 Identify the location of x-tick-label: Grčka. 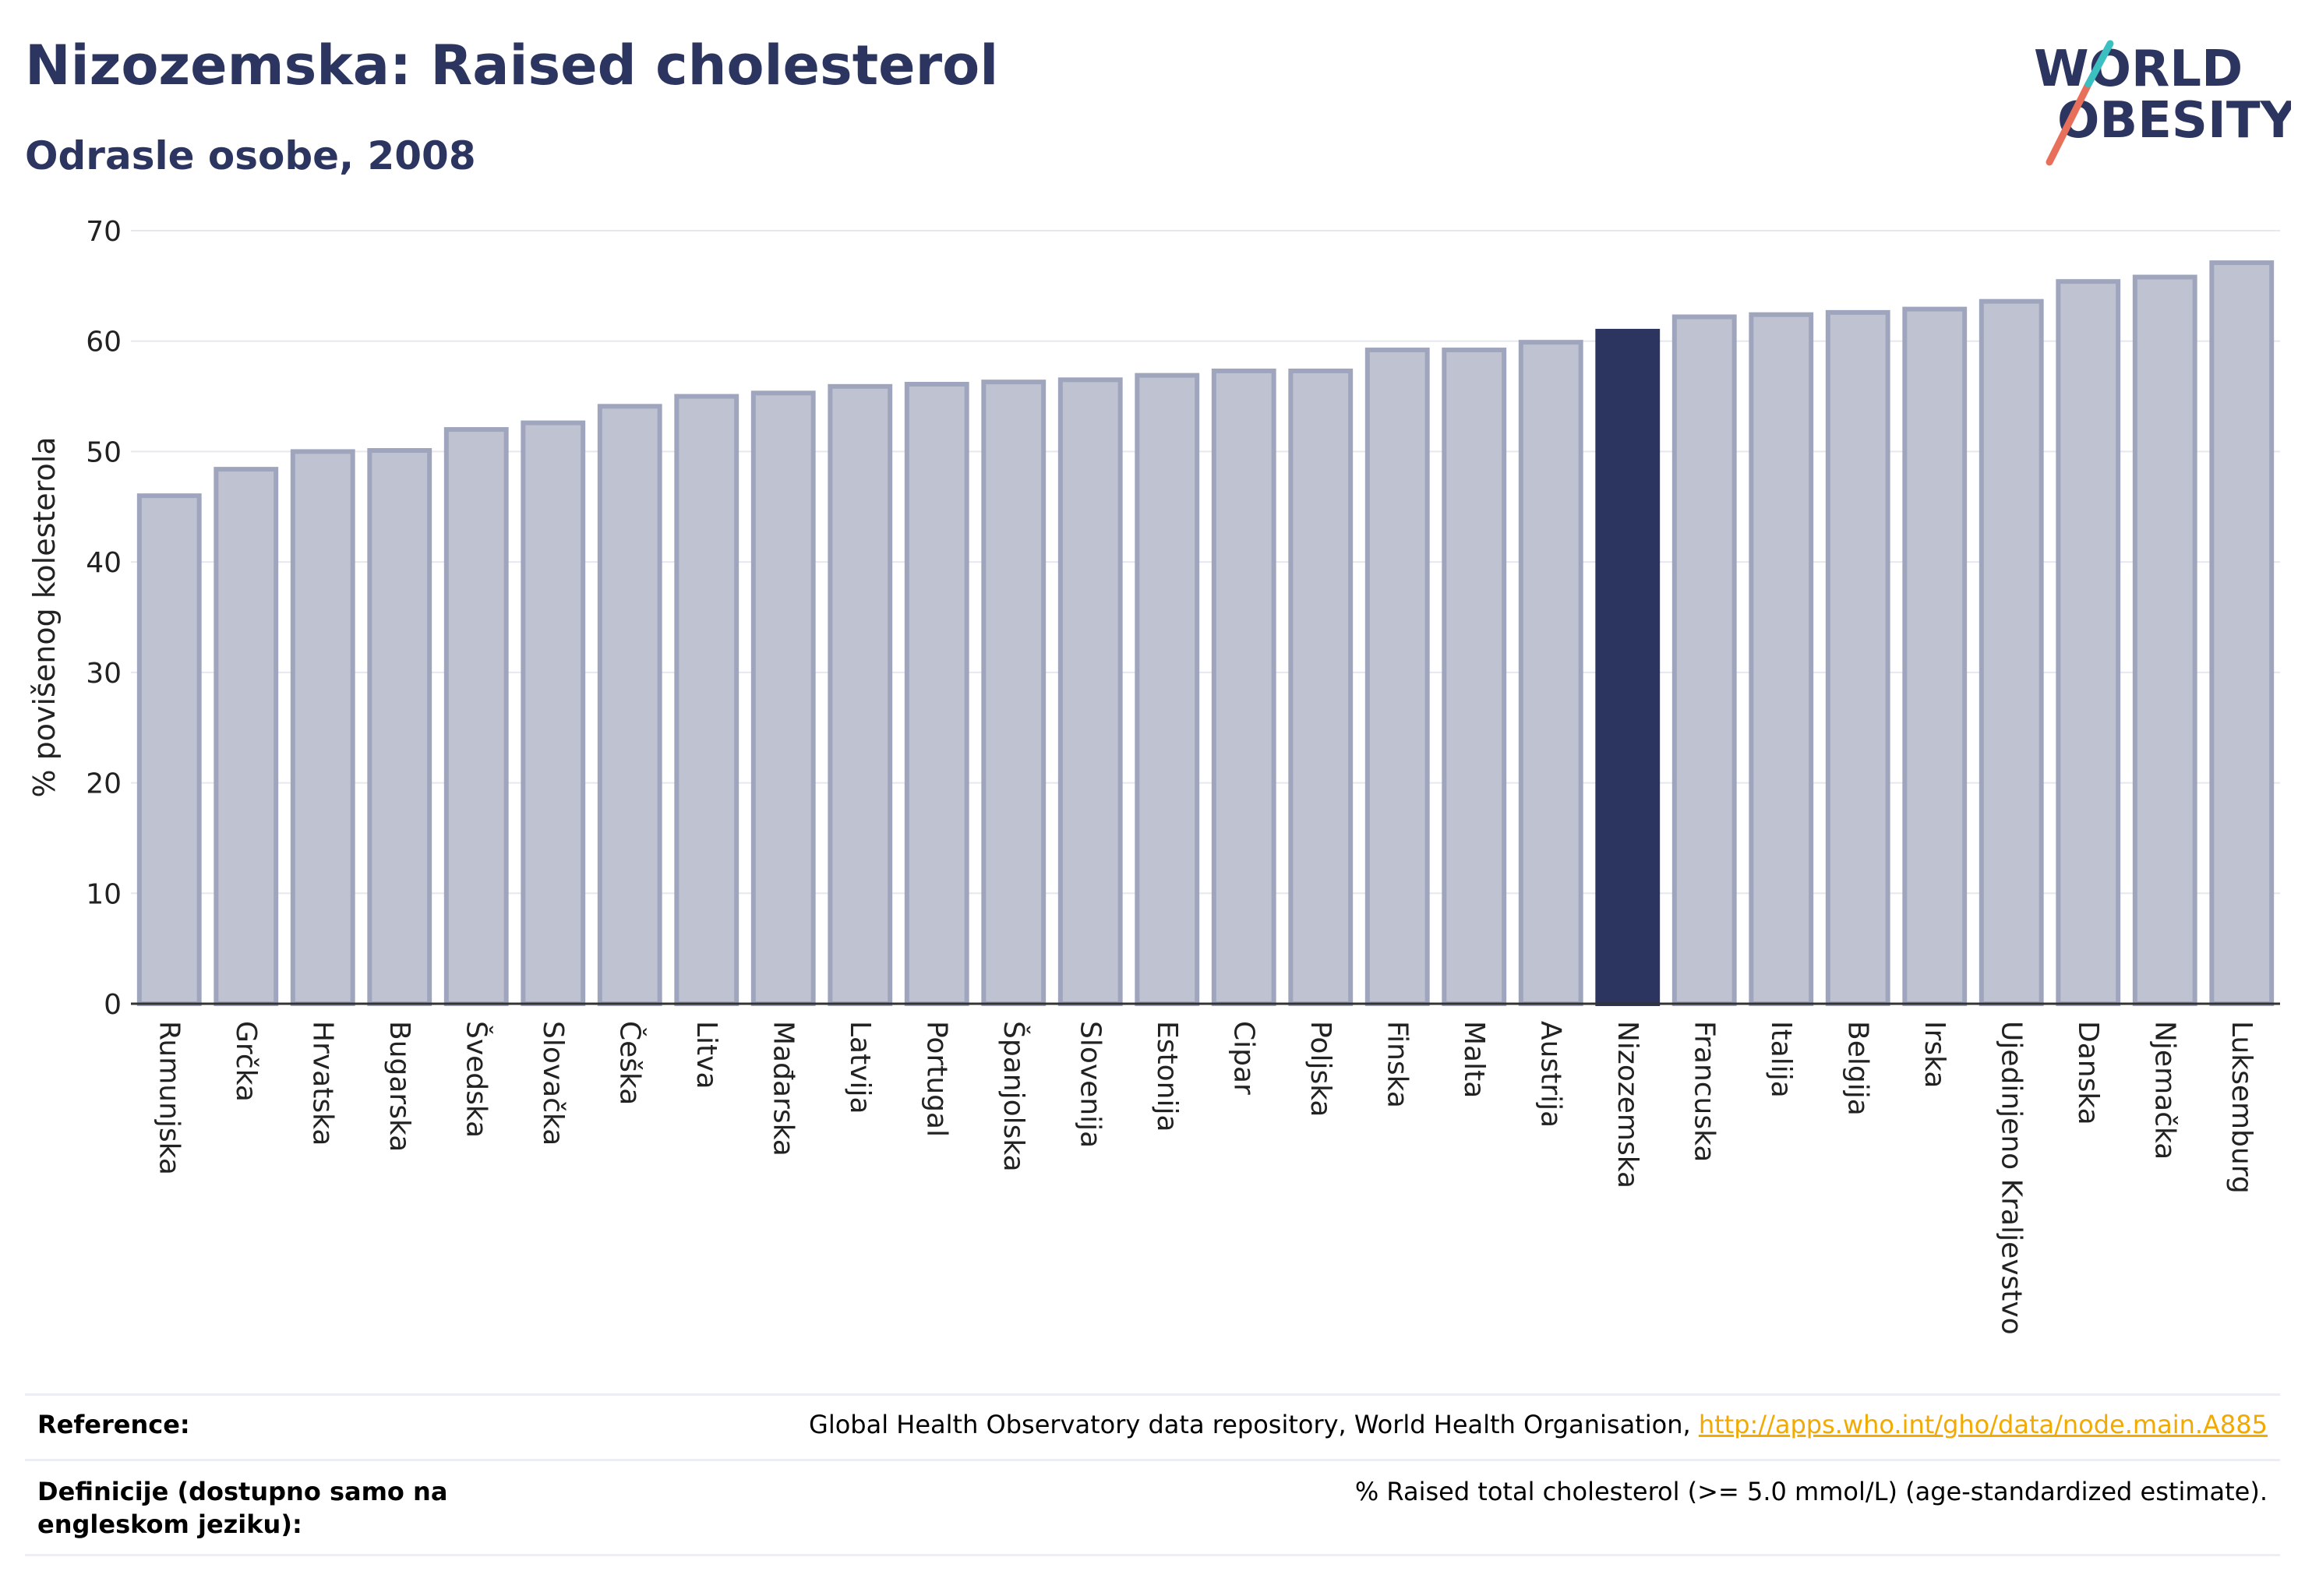
(246, 1061).